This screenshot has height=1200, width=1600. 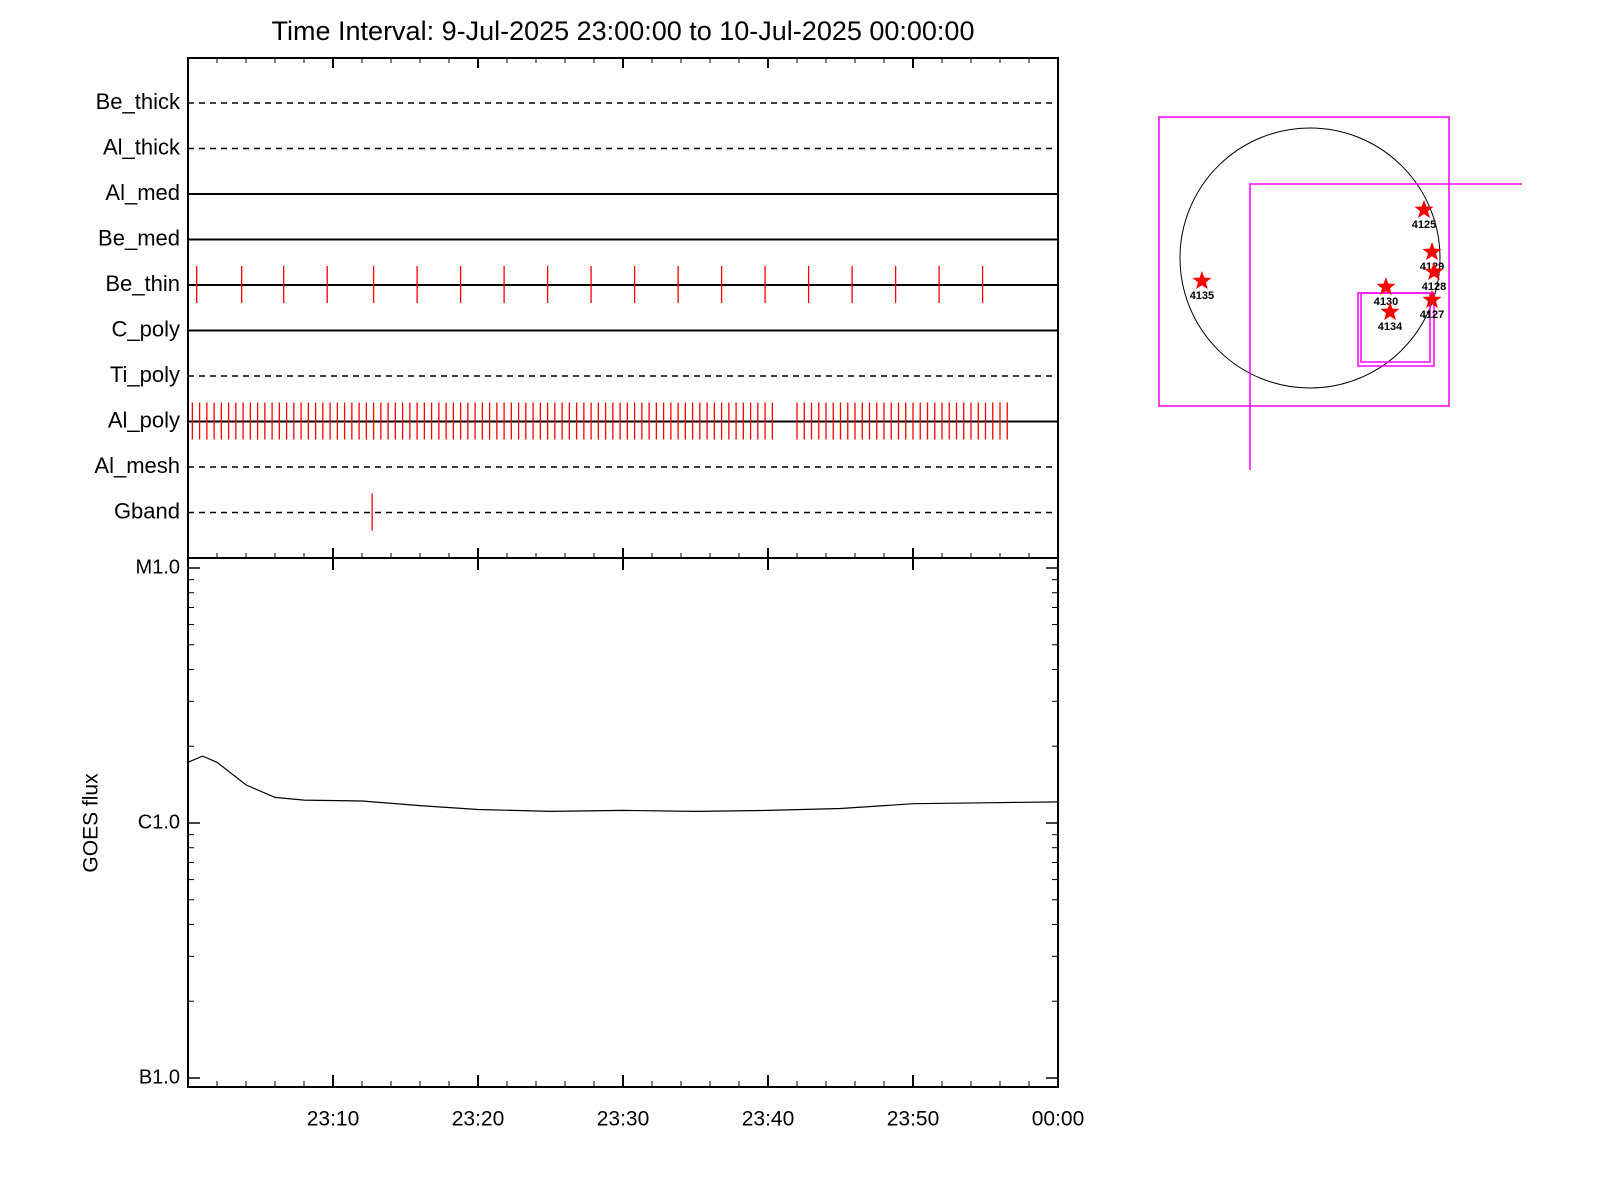 I want to click on y-axis-label: GOES flux, so click(x=91, y=823).